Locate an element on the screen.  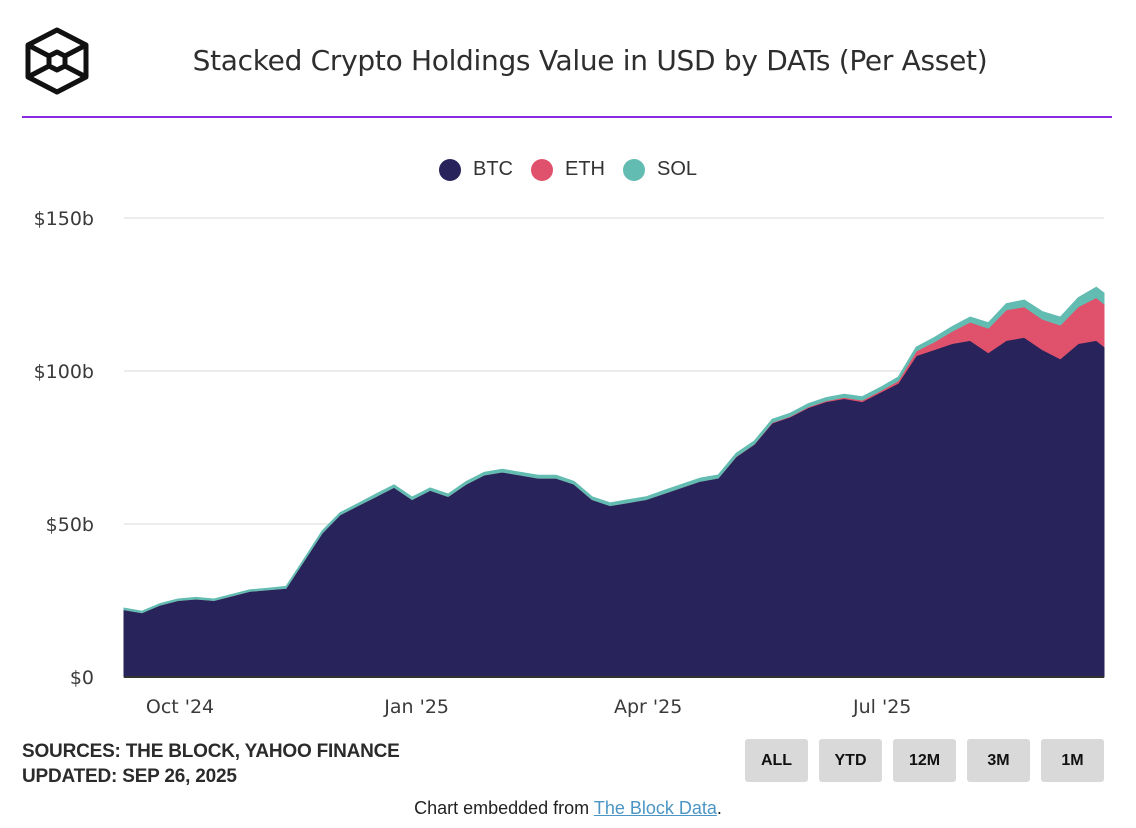
range-button-12m: 12M is located at coordinates (924, 760).